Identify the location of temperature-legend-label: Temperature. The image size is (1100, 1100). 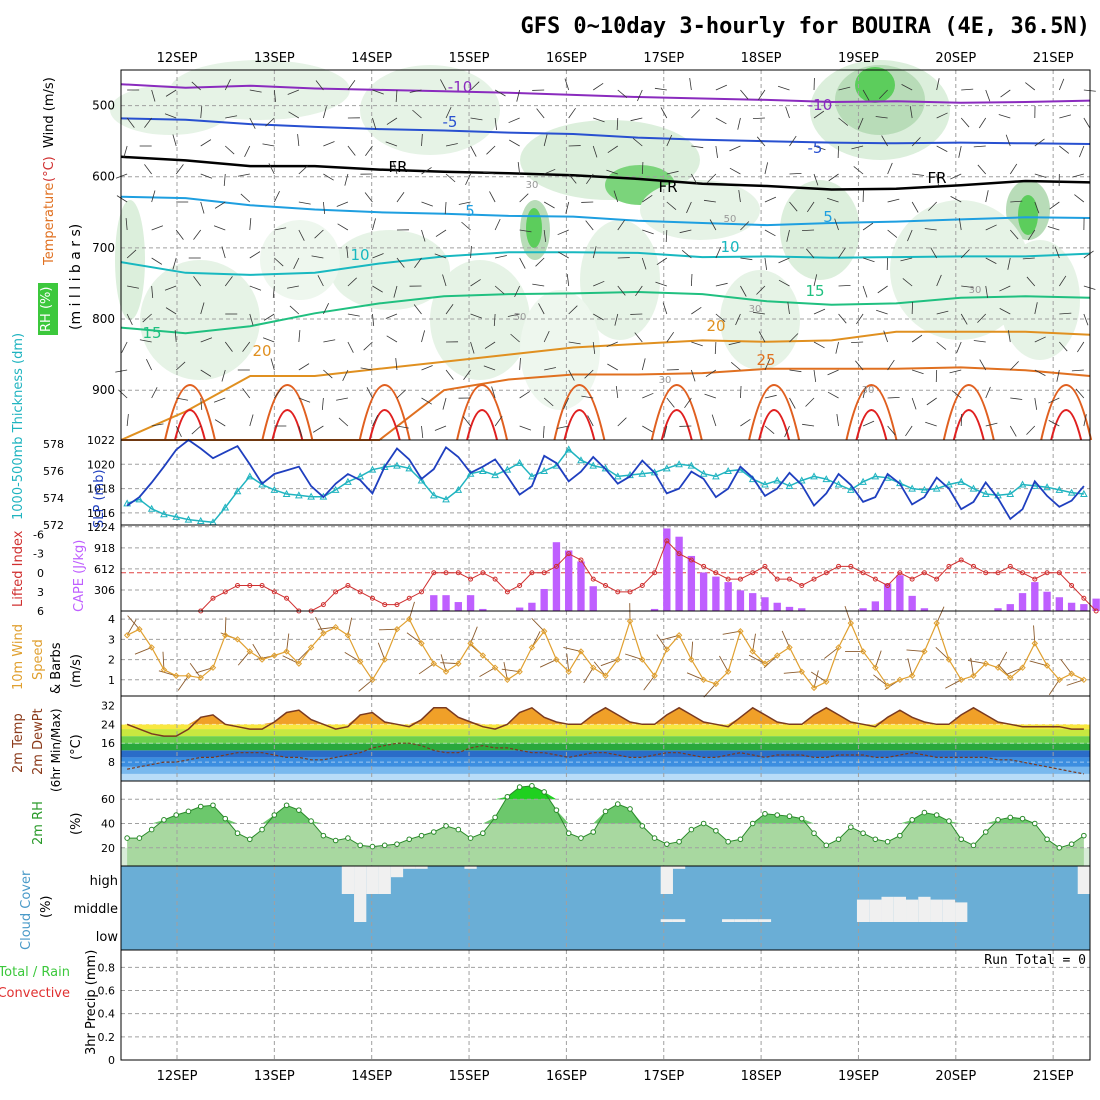
(49, 224).